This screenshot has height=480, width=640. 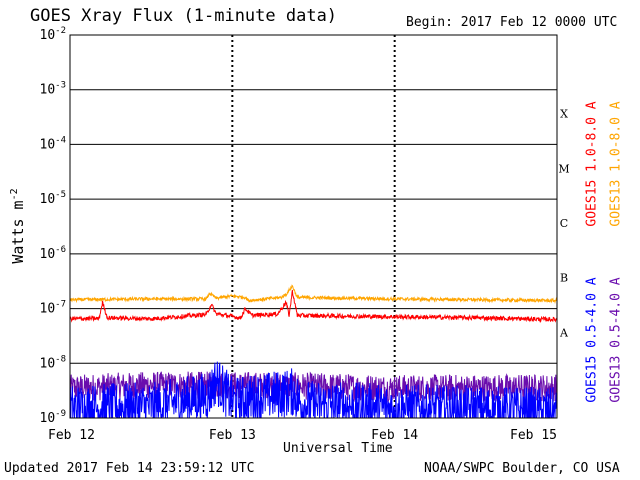 What do you see at coordinates (564, 278) in the screenshot?
I see `flare-class-b: B` at bounding box center [564, 278].